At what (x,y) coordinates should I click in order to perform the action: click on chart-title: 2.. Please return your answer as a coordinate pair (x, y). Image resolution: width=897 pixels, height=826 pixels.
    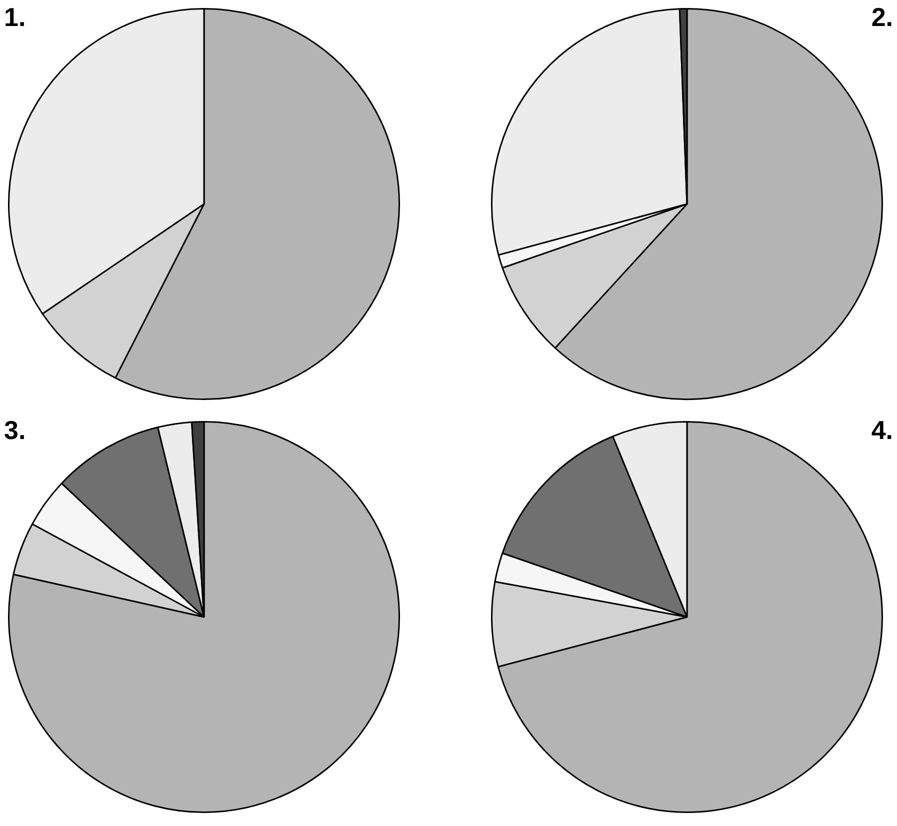
    Looking at the image, I should click on (882, 17).